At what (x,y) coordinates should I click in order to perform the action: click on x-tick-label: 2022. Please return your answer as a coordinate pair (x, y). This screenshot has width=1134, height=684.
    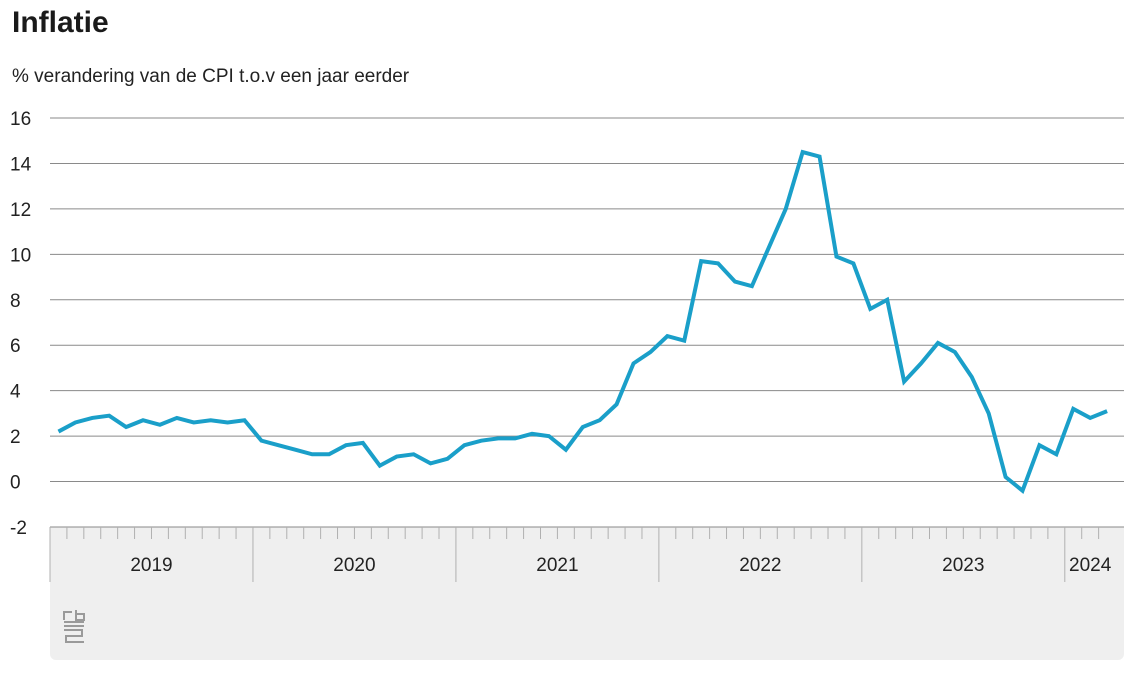
    Looking at the image, I should click on (760, 565).